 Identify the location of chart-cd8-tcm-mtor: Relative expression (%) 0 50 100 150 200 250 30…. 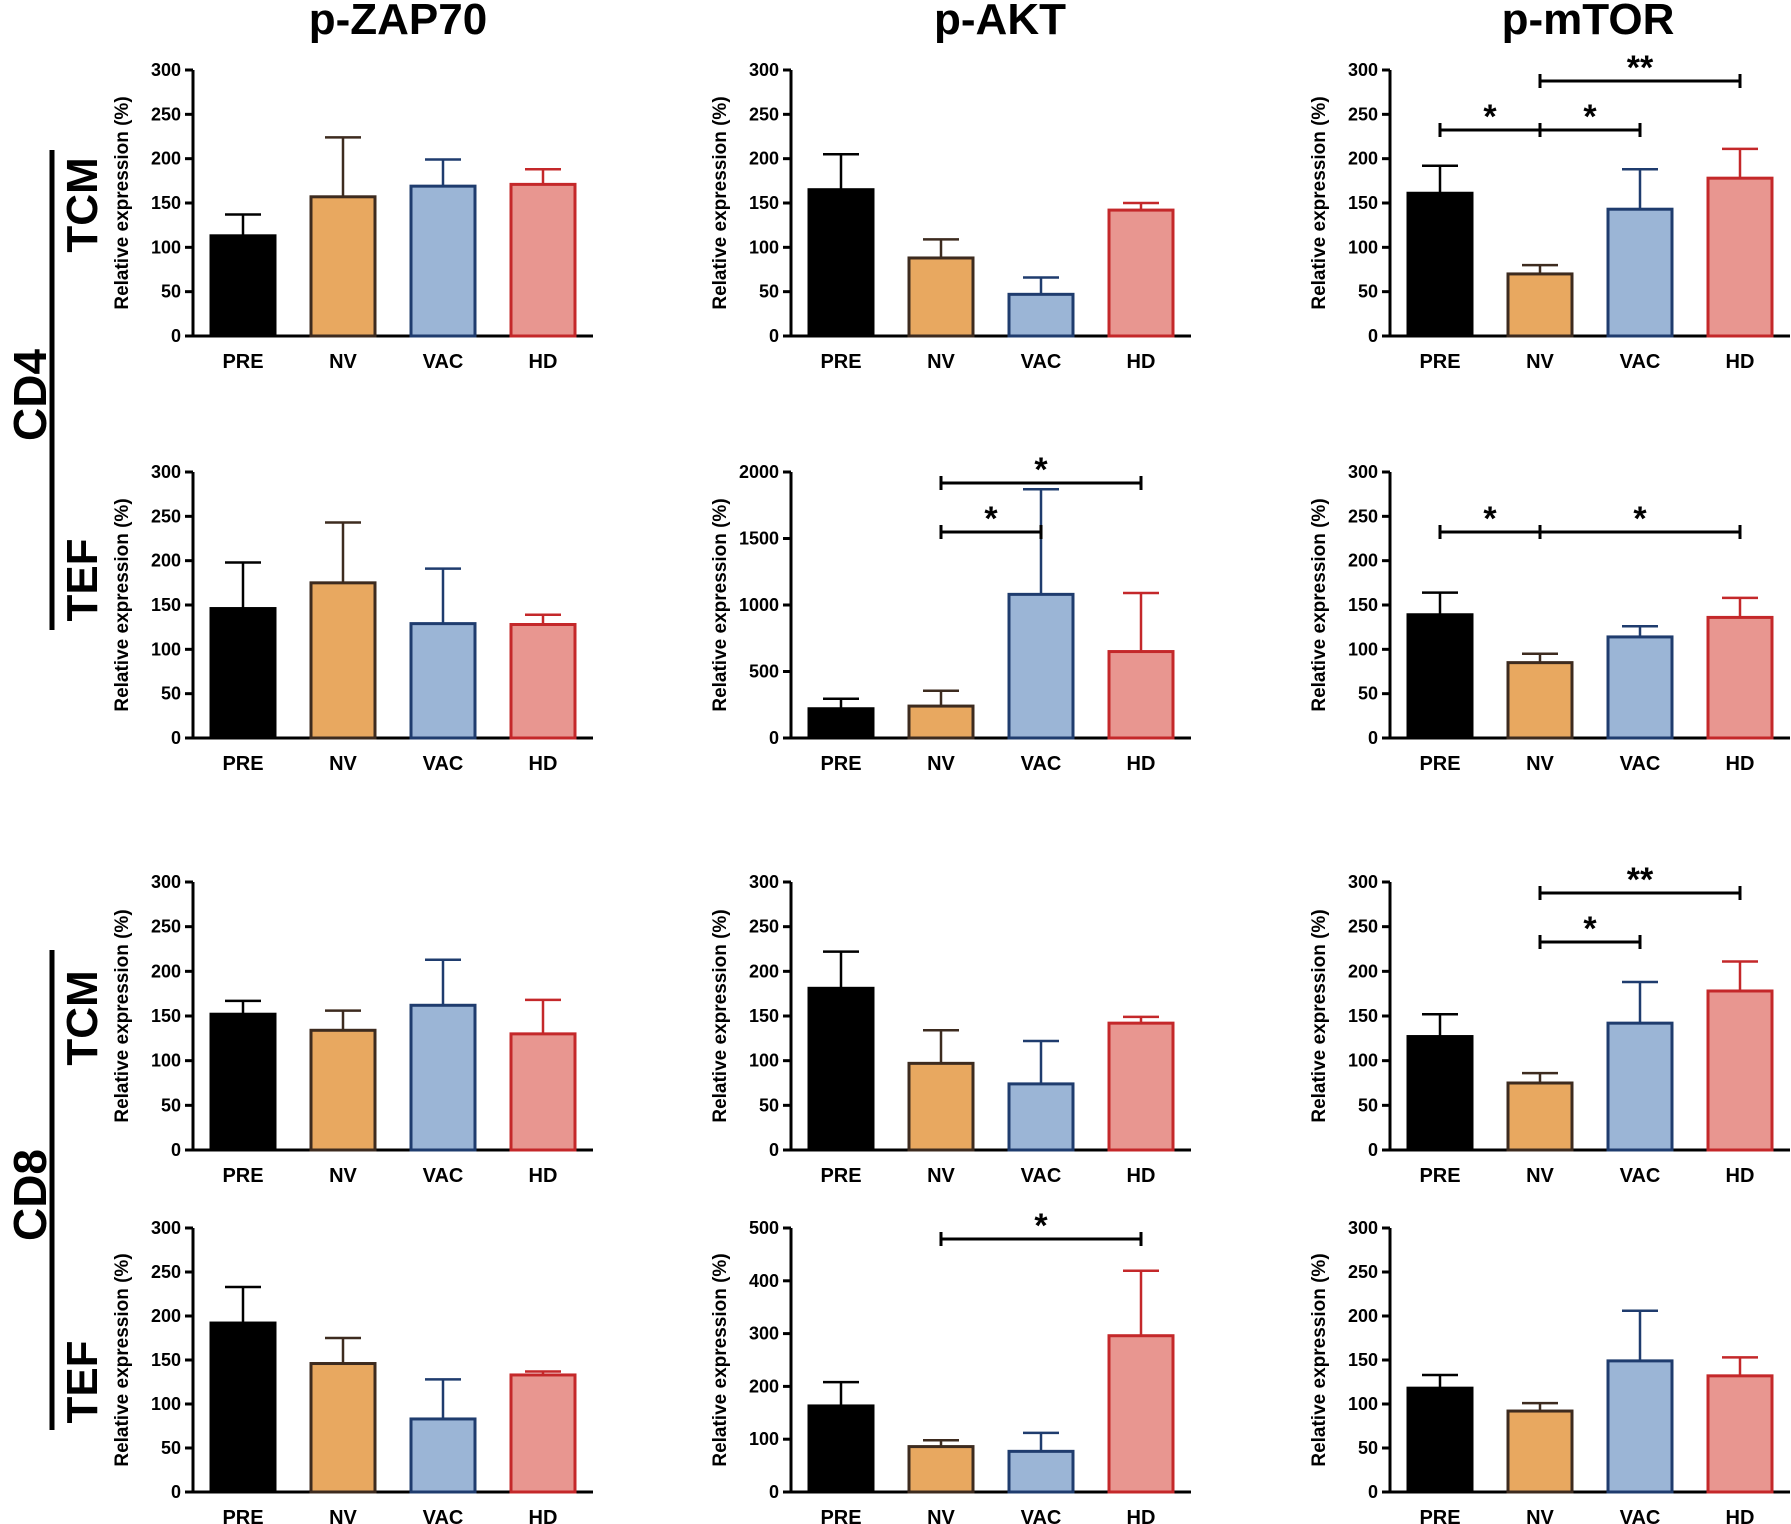
(1549, 1024).